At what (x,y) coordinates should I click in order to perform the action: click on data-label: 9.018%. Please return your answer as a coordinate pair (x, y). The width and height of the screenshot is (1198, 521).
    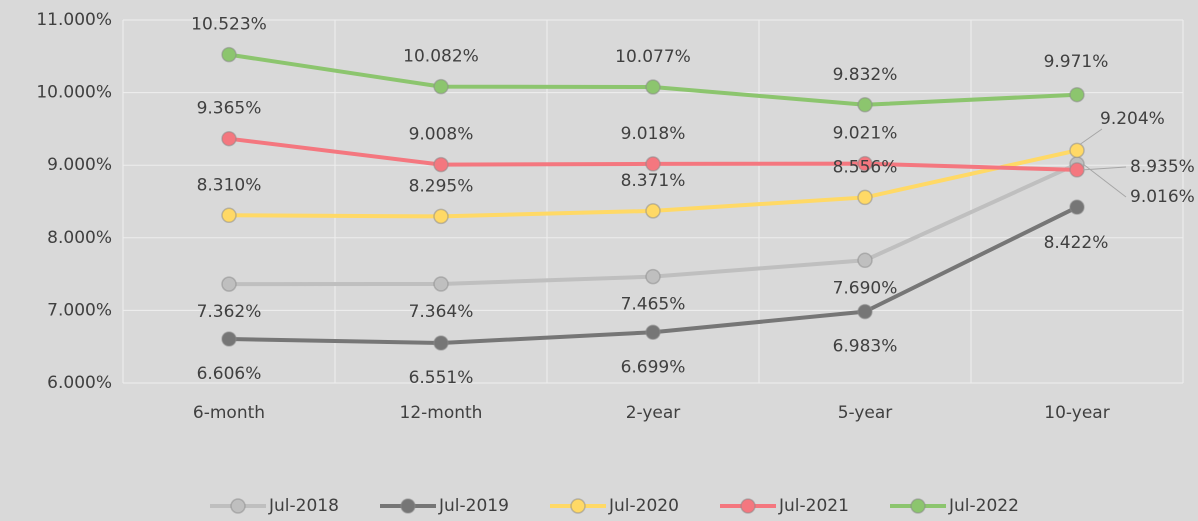
    Looking at the image, I should click on (653, 134).